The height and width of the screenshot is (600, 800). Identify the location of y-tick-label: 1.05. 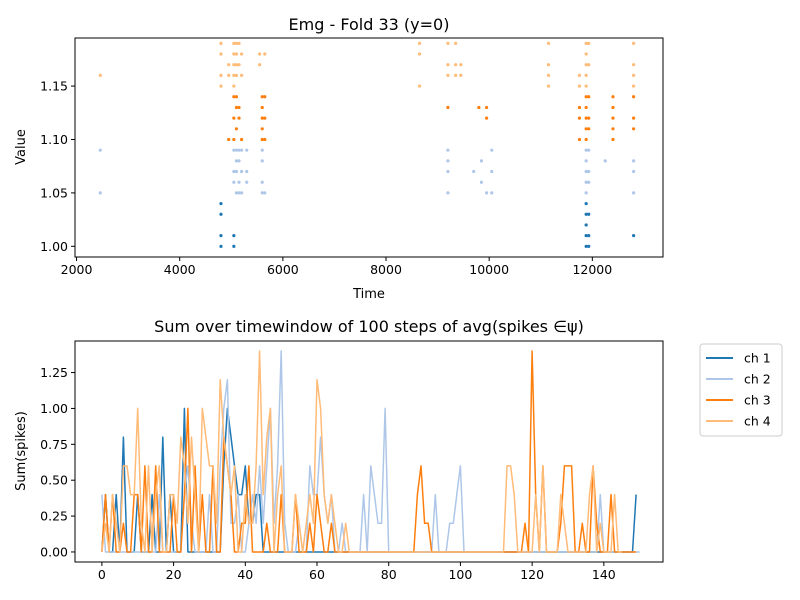
(54, 192).